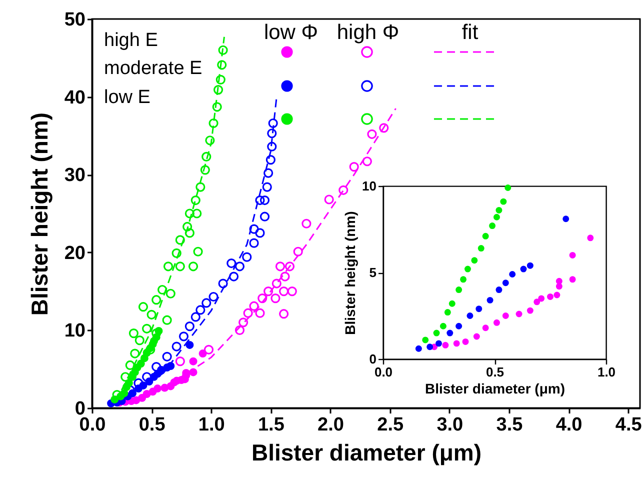  I want to click on y-tick-label: 20, so click(75, 253).